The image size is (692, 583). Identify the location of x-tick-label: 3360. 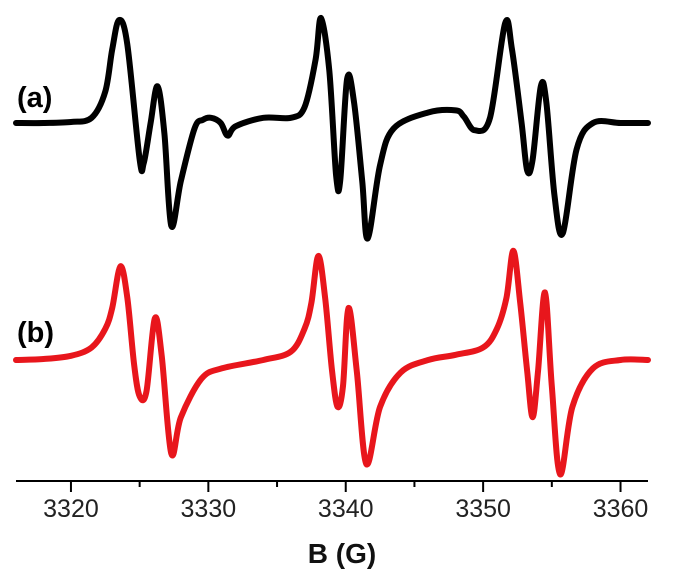
(621, 509).